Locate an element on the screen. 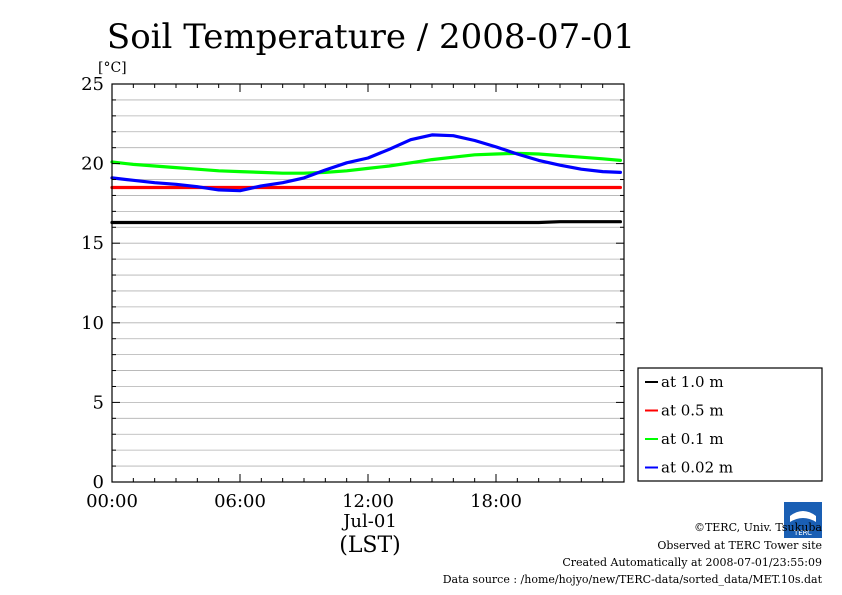 The height and width of the screenshot is (595, 842). legend-label: at 0.1 m is located at coordinates (692, 439).